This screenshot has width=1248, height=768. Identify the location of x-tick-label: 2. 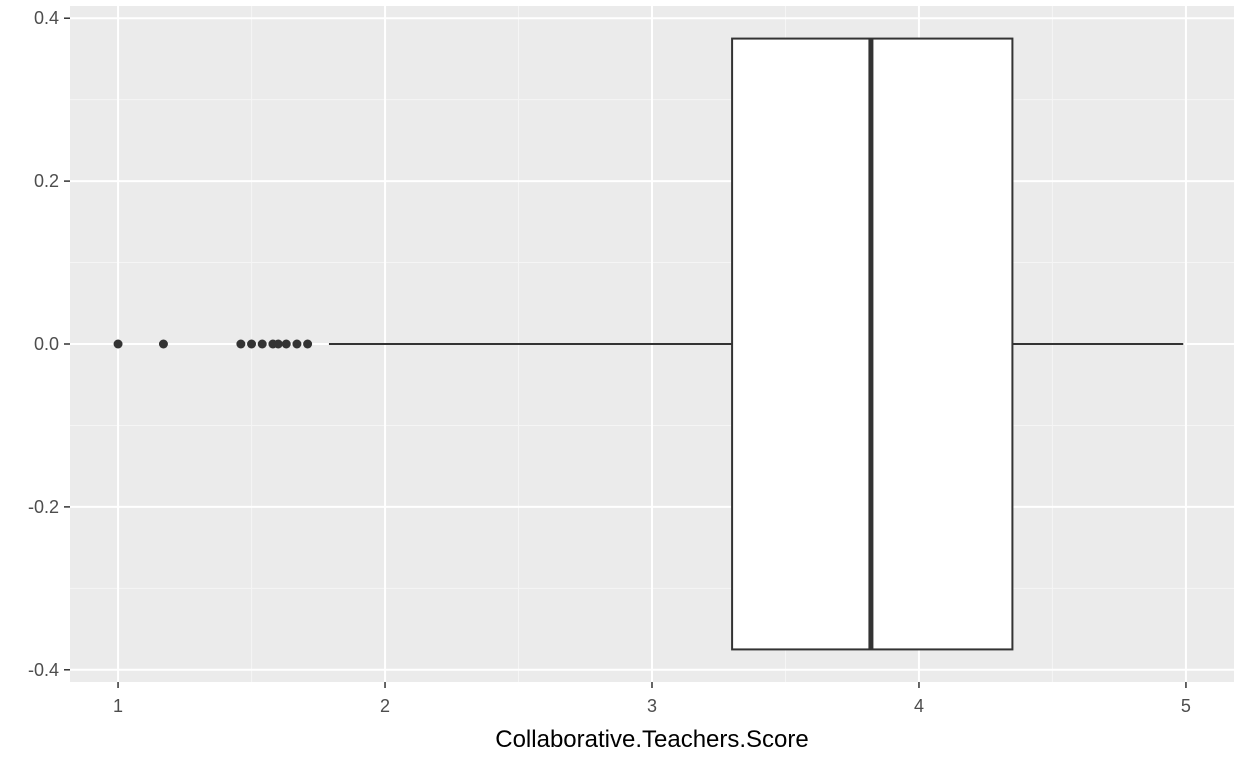
(385, 706).